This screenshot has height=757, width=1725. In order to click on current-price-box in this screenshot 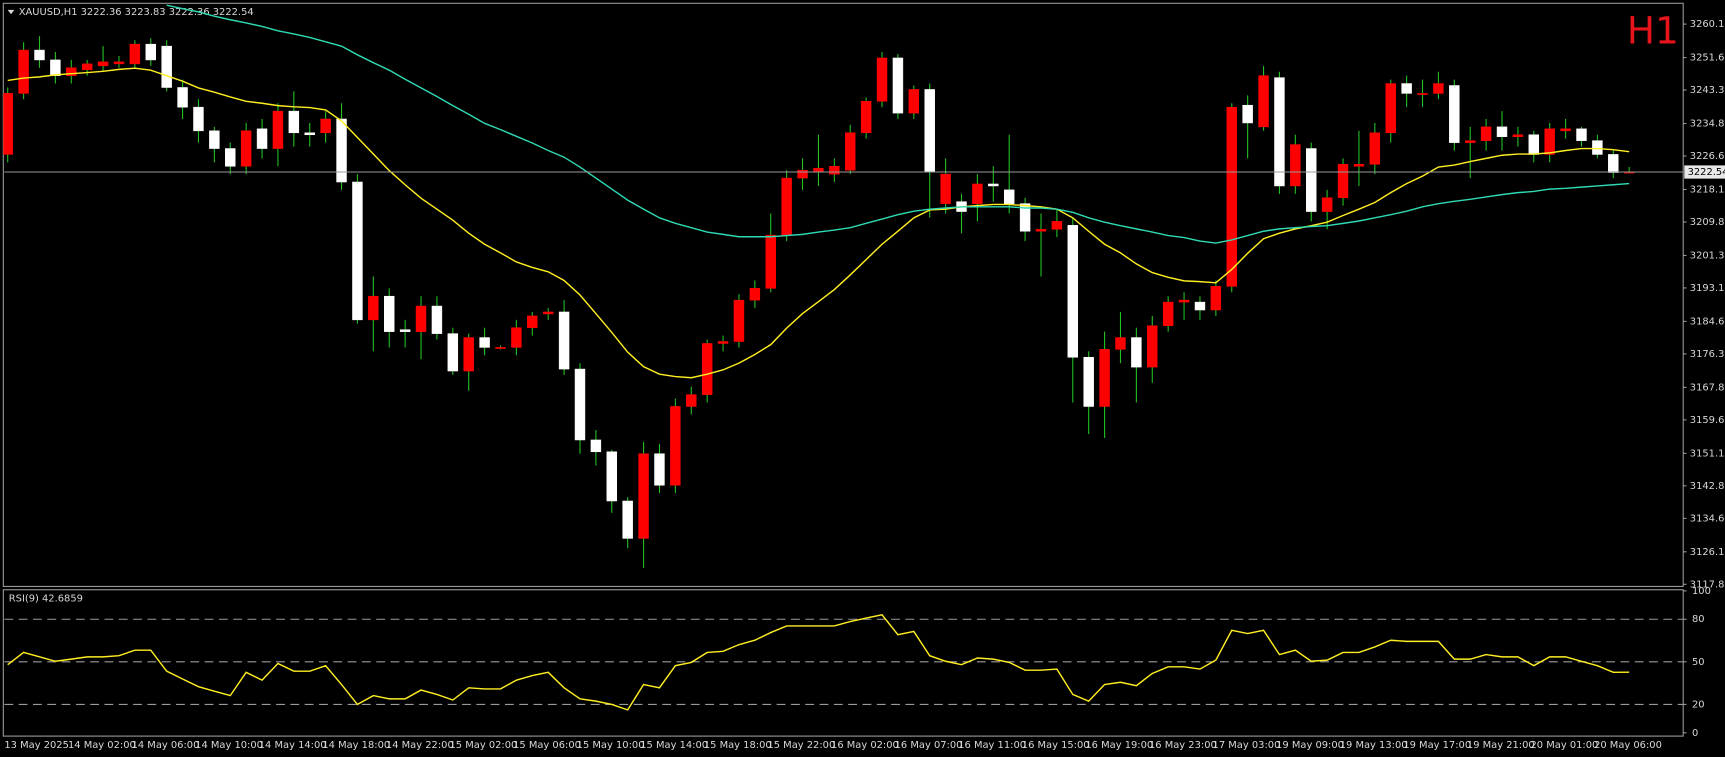, I will do `click(1704, 172)`.